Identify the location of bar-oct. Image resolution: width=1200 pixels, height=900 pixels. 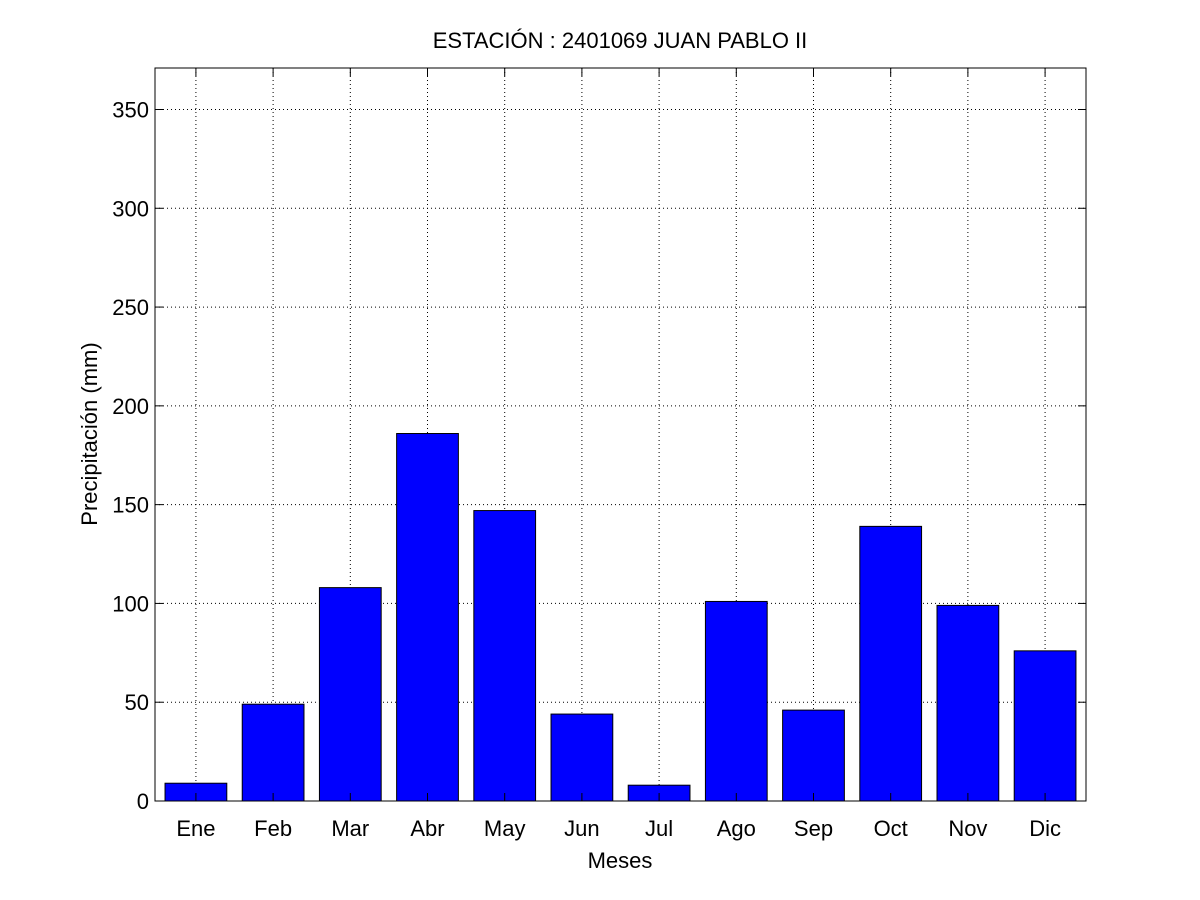
(891, 663).